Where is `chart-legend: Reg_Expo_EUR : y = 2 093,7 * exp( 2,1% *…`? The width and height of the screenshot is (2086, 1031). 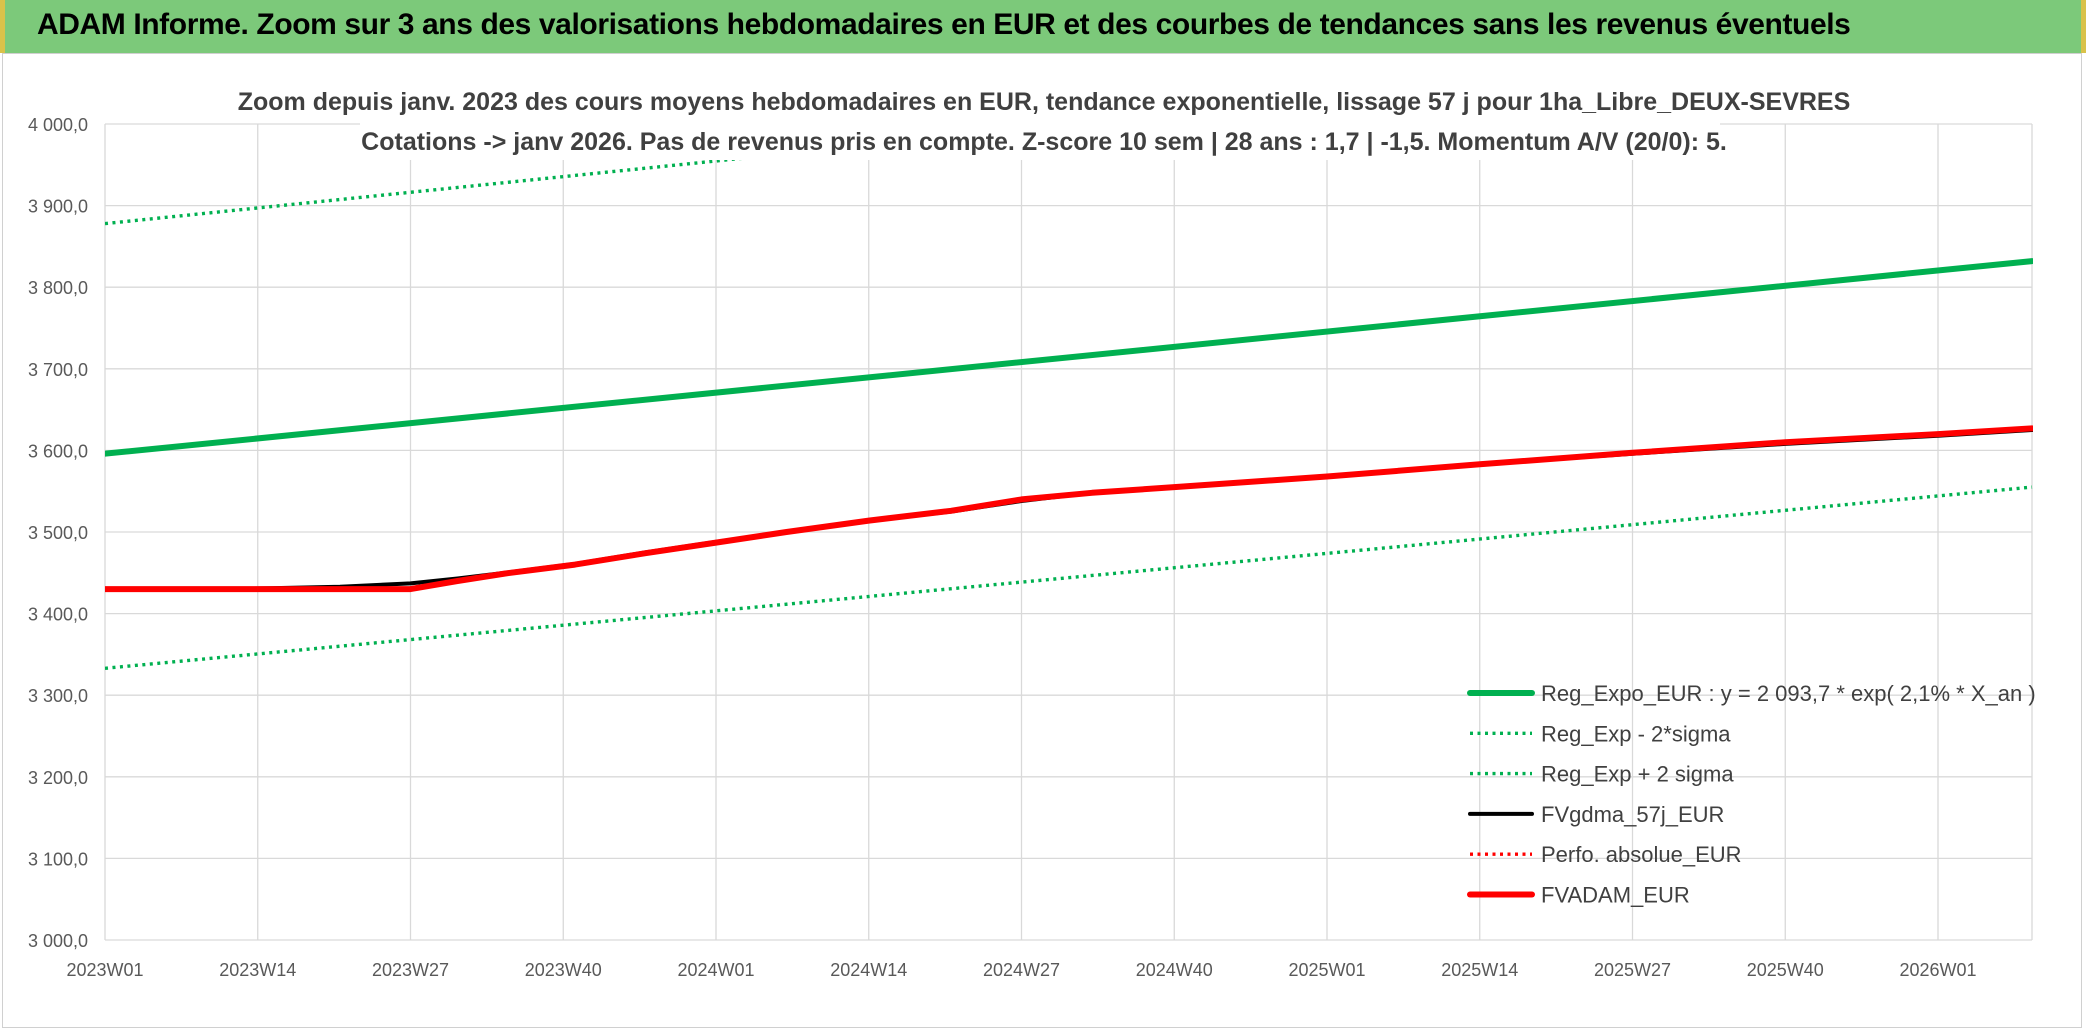 chart-legend: Reg_Expo_EUR : y = 2 093,7 * exp( 2,1% *… is located at coordinates (1751, 794).